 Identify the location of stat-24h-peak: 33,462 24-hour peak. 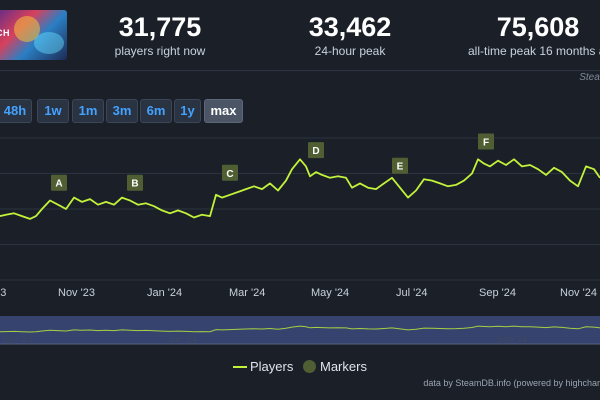
(350, 35).